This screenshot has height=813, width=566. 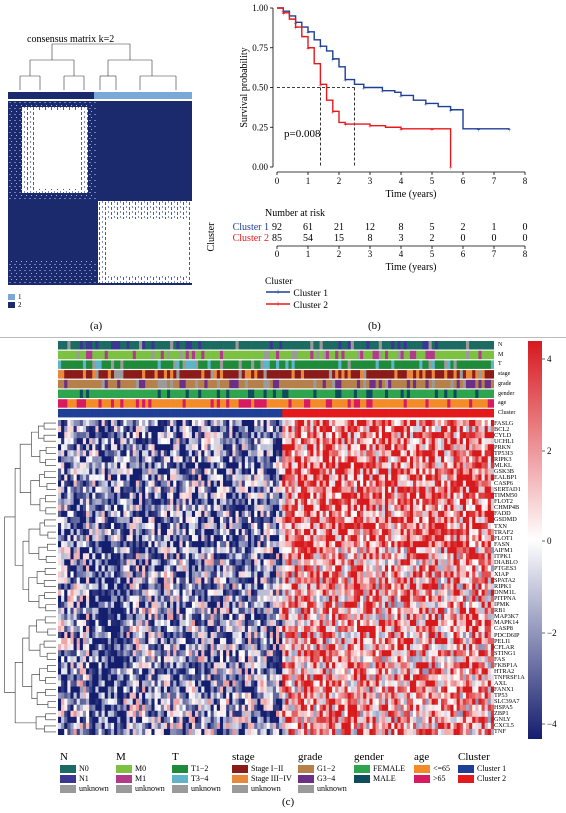 I want to click on risk-count: 3, so click(x=401, y=238).